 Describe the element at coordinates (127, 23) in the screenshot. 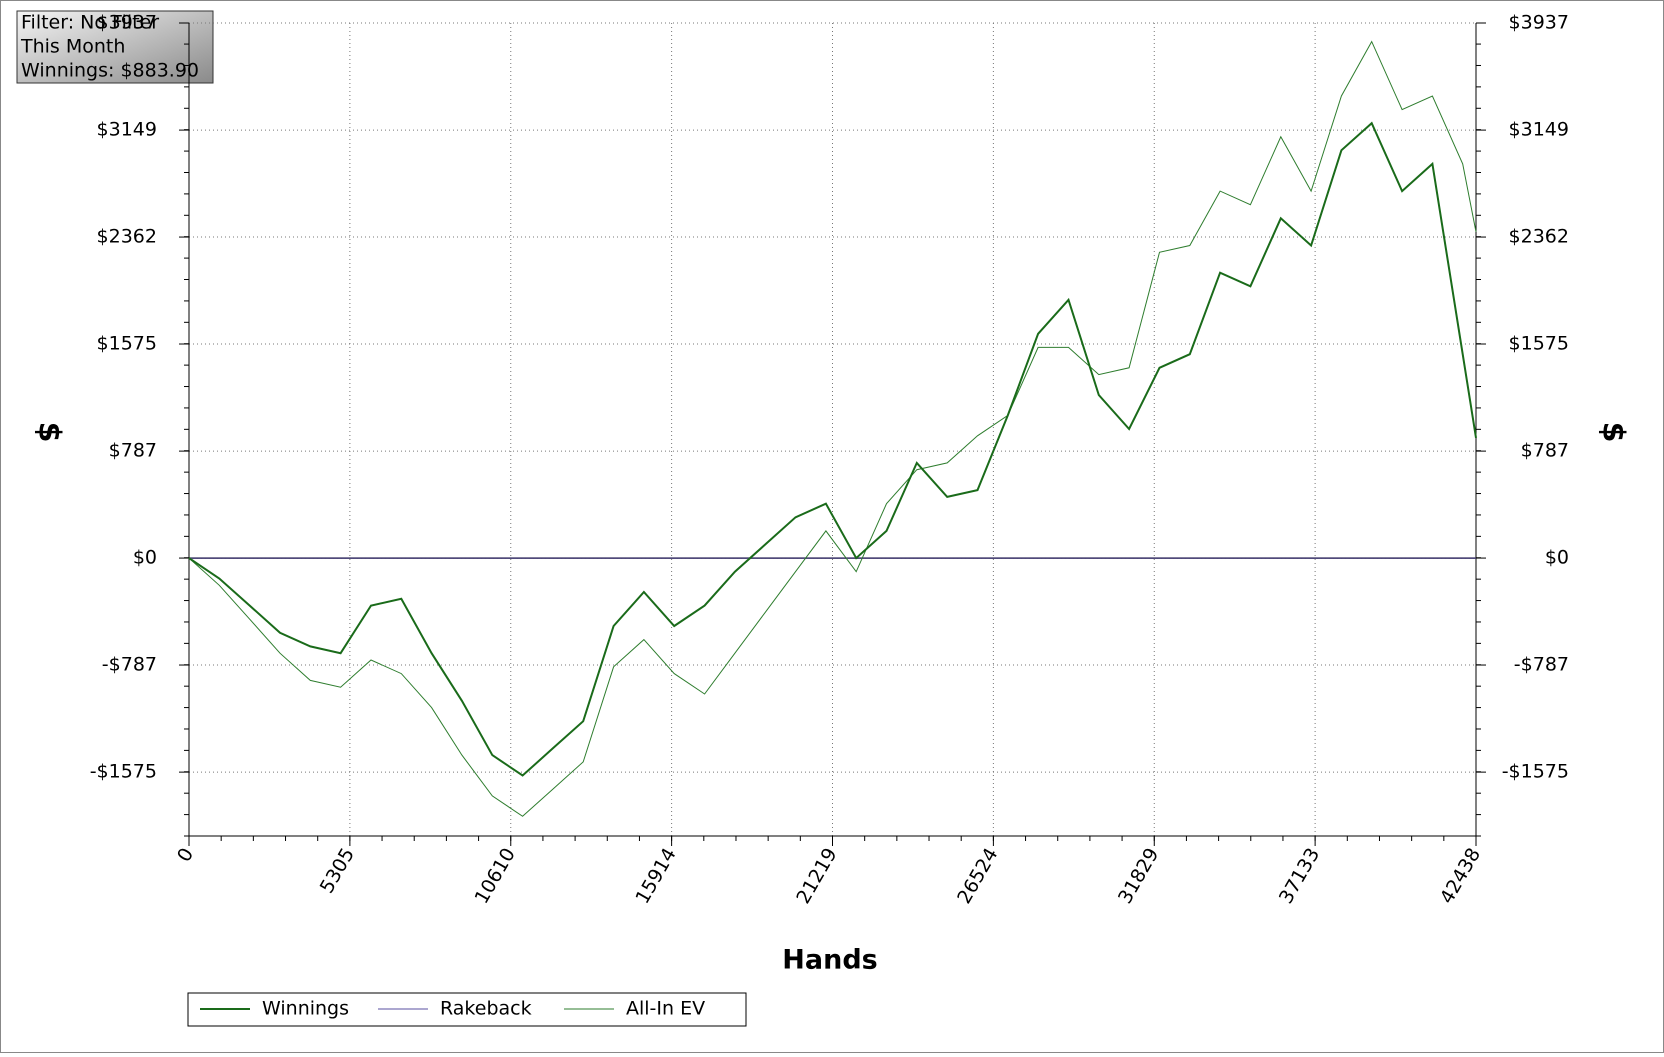

I see `y-tick-label: $3937` at that location.